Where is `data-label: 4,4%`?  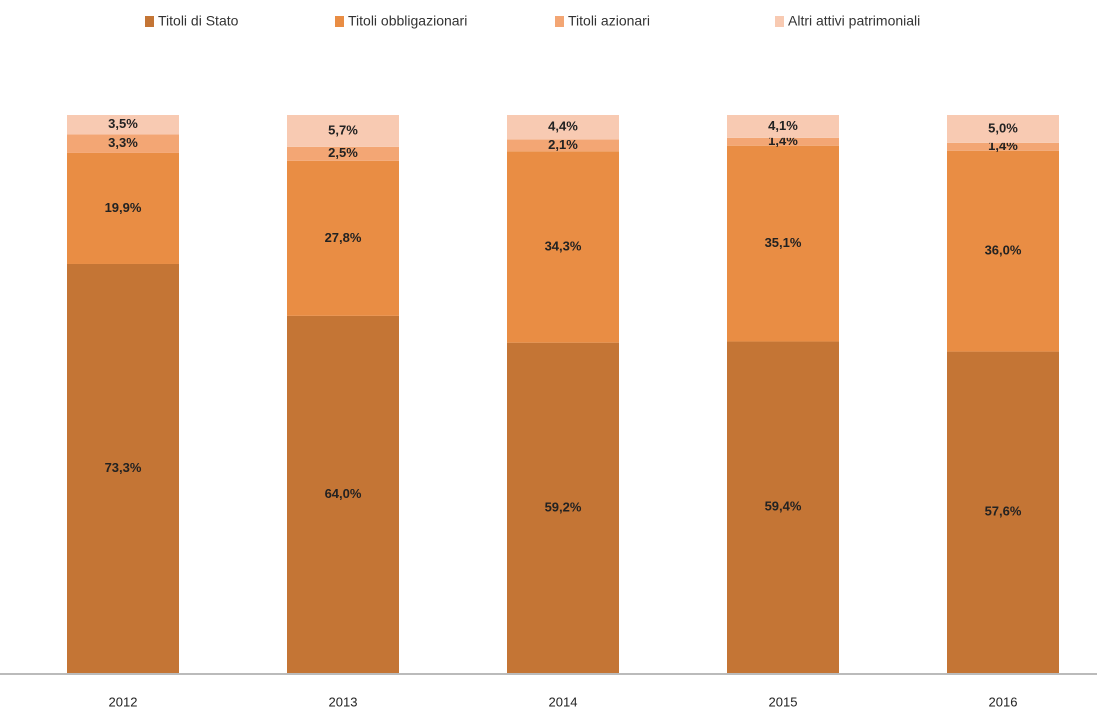
data-label: 4,4% is located at coordinates (563, 126).